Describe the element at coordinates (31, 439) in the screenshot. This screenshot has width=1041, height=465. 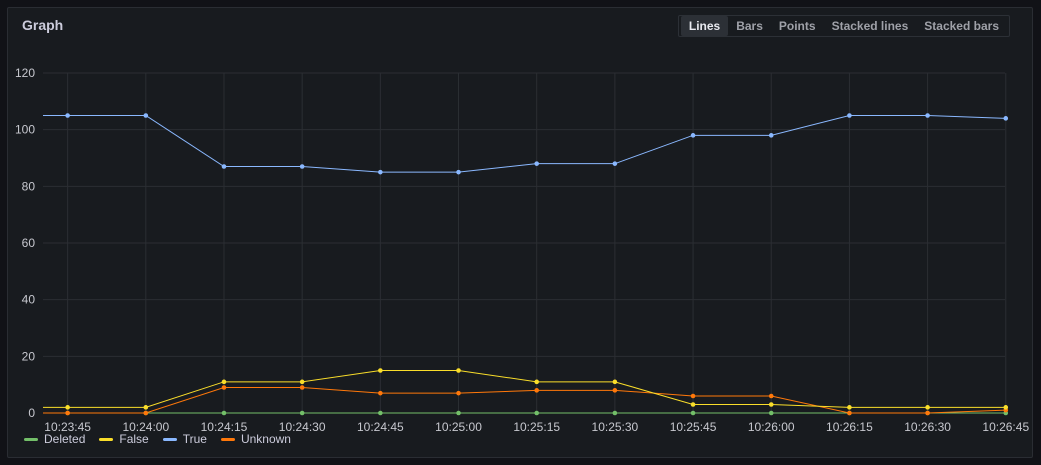
I see `legend-swatch-deleted` at that location.